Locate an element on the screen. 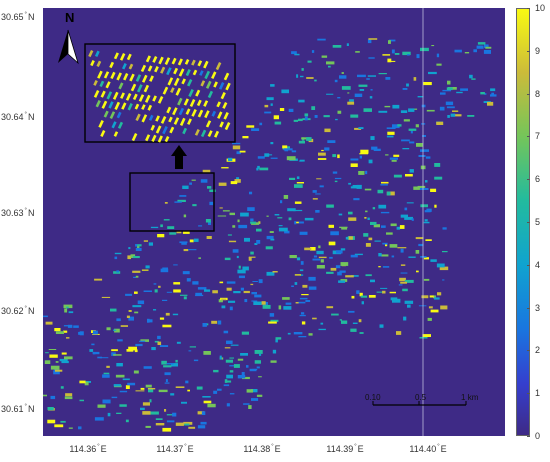 Image resolution: width=550 pixels, height=462 pixels. lon-label-114-37: 114.37°E is located at coordinates (175, 449).